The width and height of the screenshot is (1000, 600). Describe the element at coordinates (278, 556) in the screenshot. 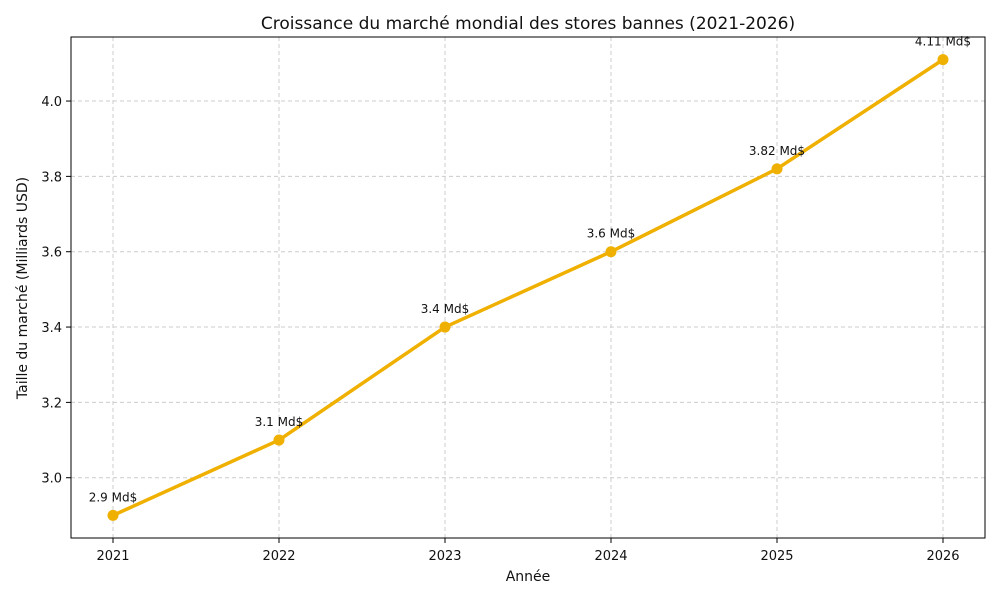

I see `x-tick-label: 2022` at that location.